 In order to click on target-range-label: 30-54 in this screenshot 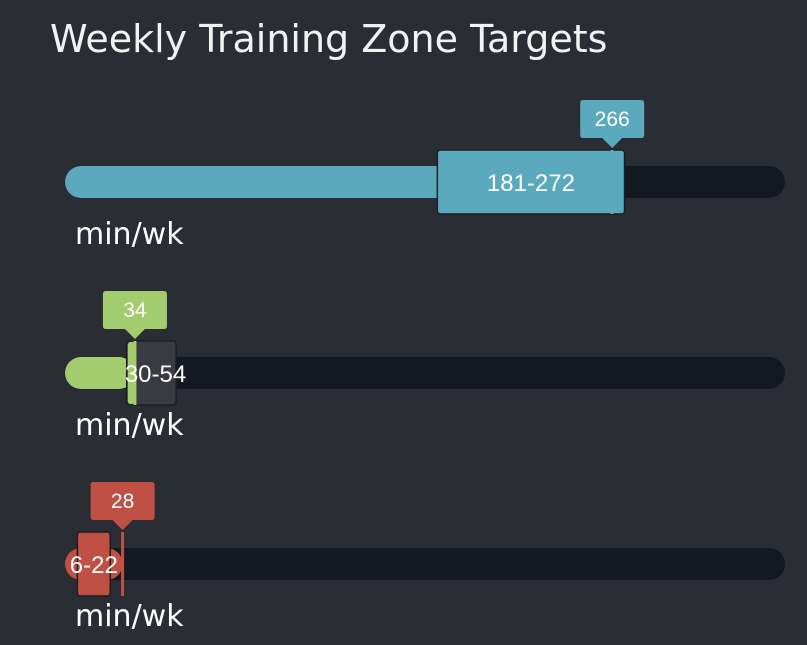, I will do `click(155, 374)`.